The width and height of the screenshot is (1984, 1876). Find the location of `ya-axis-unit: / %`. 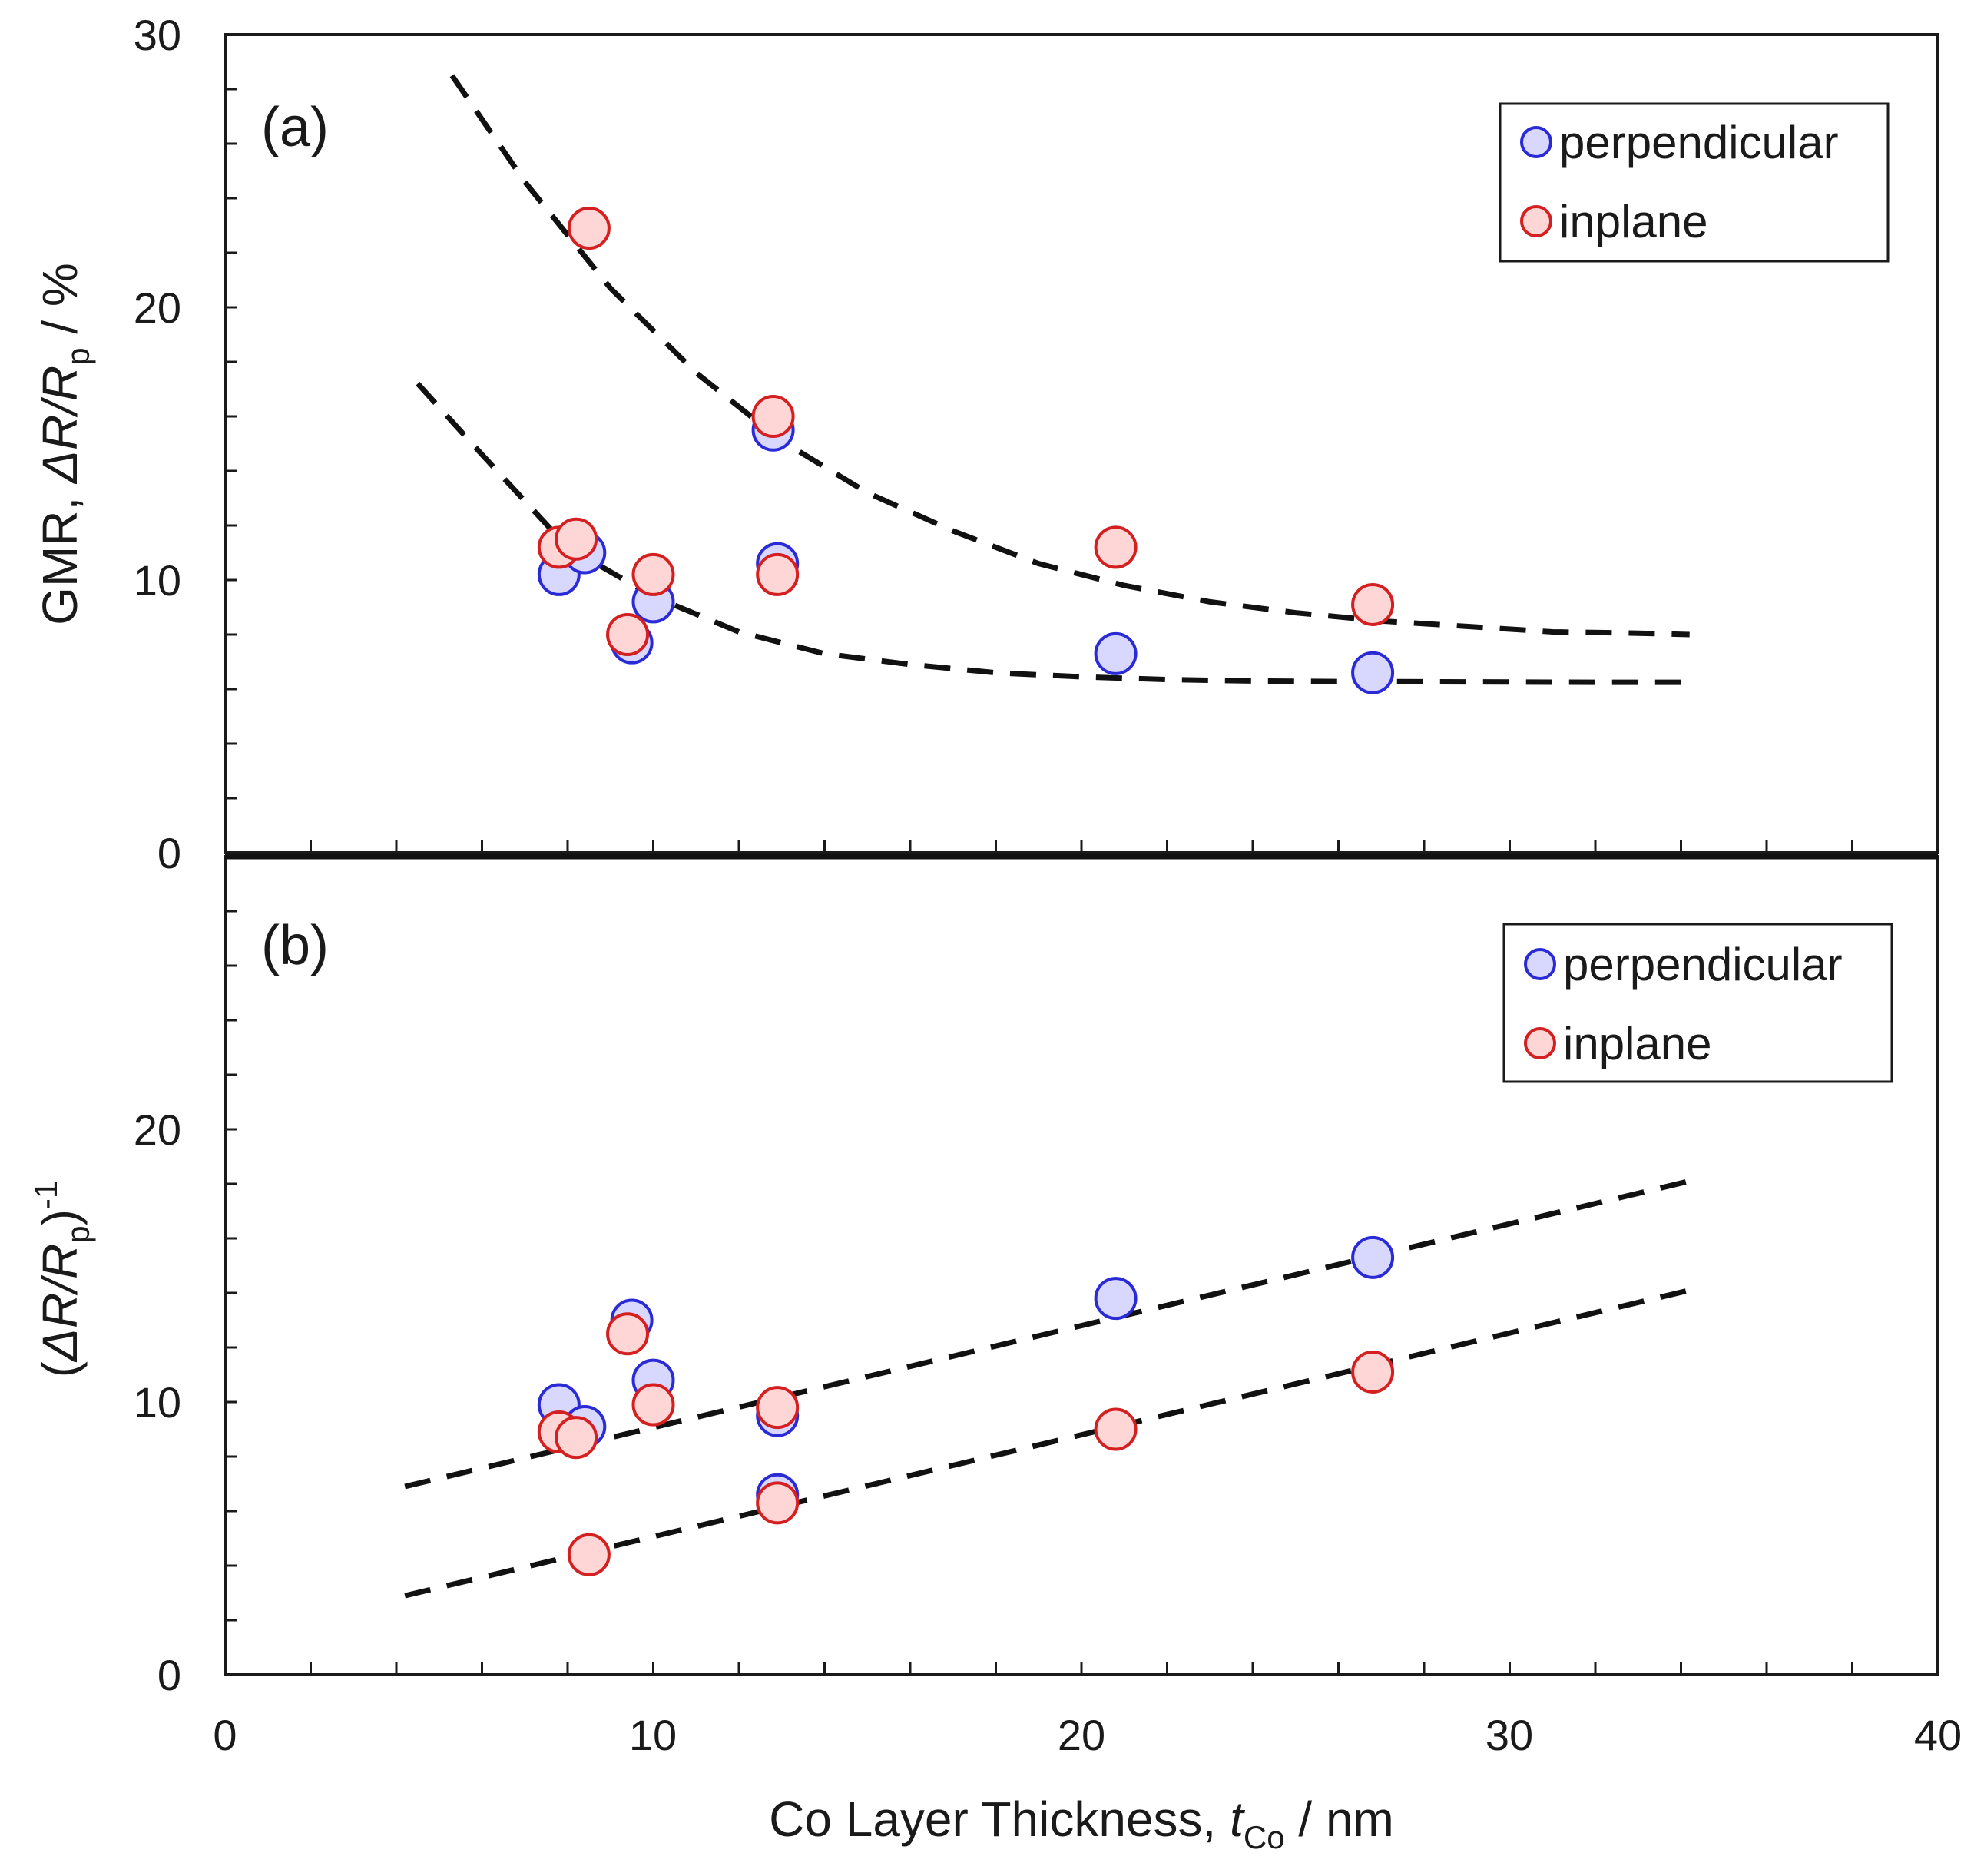

ya-axis-unit: / % is located at coordinates (60, 305).